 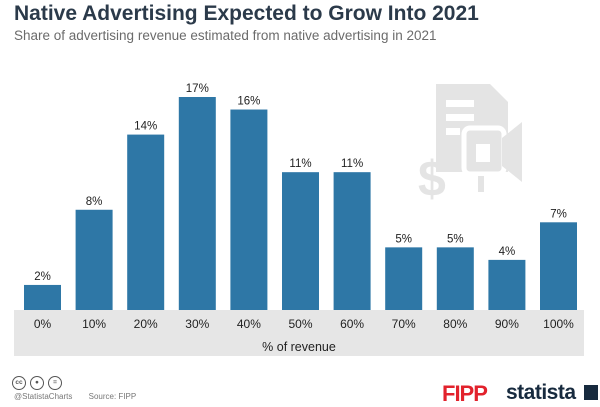 I want to click on person-icon: ●, so click(x=37, y=383).